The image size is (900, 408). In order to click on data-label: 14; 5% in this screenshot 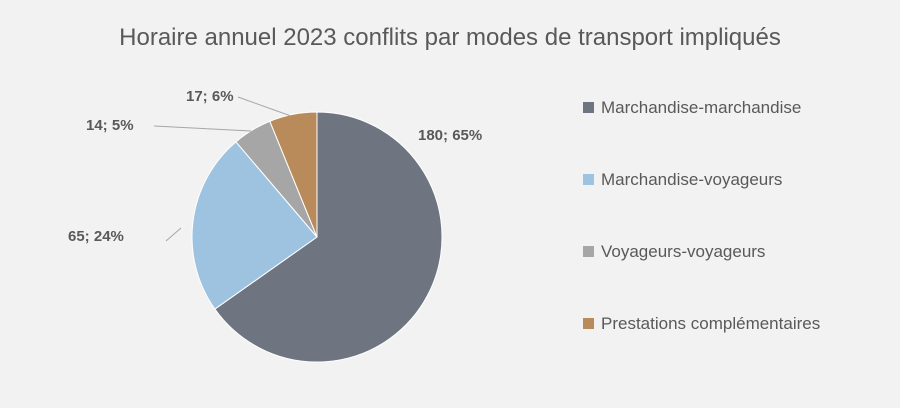, I will do `click(110, 125)`.